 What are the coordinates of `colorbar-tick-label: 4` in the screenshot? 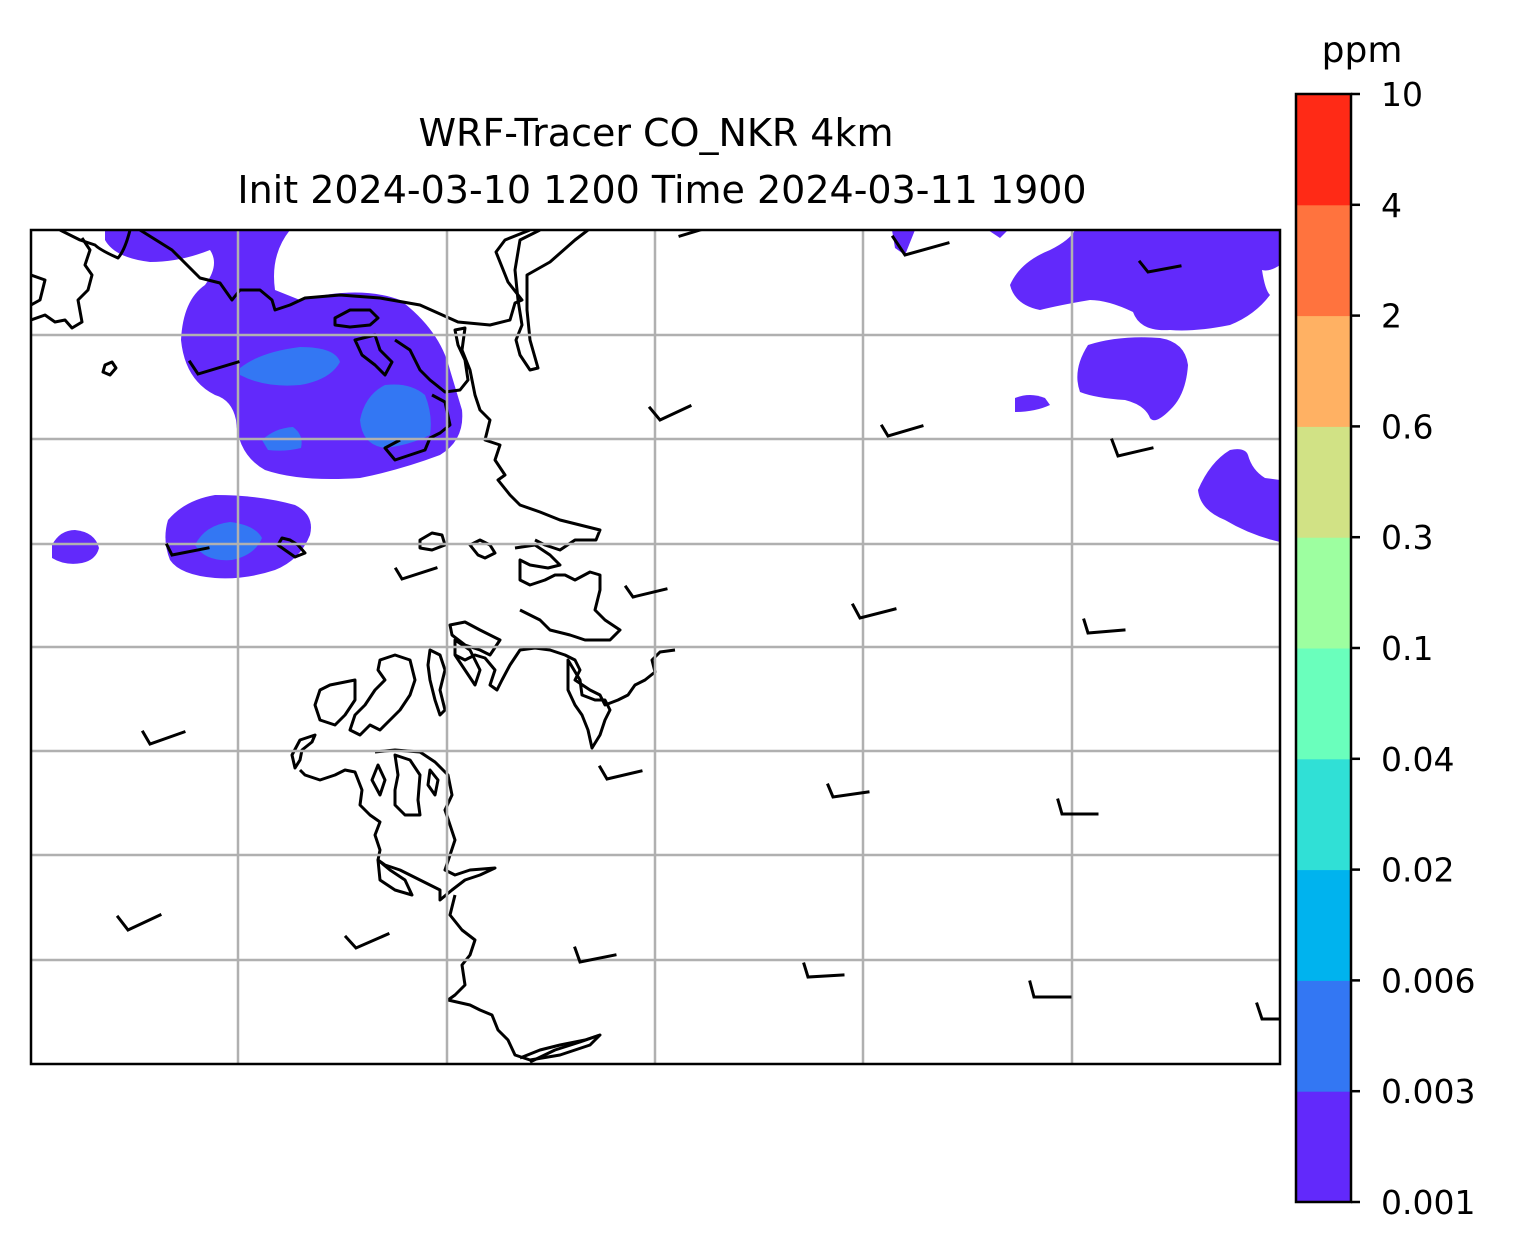 It's located at (1391, 205).